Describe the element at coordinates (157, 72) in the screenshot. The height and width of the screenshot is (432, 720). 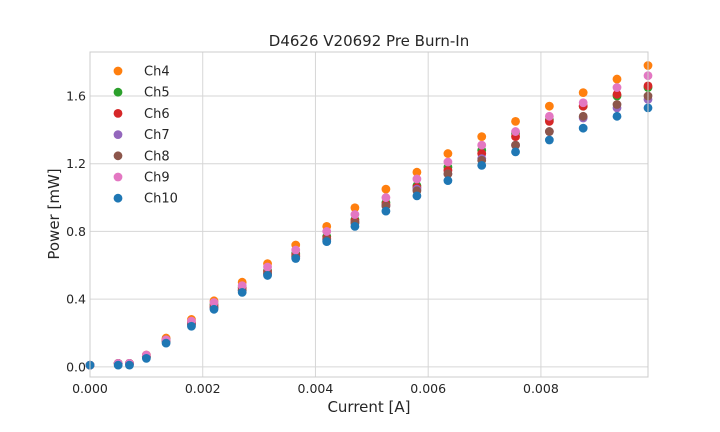
I see `legend-label: Ch4` at that location.